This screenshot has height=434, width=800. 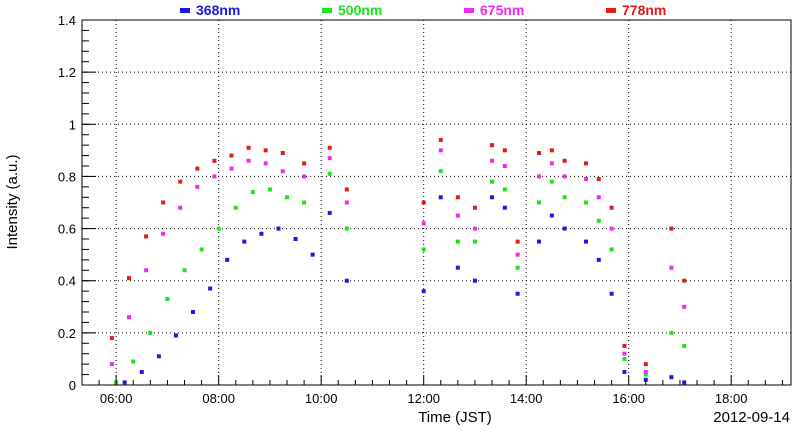 I want to click on legend-label: 500nm, so click(x=360, y=10).